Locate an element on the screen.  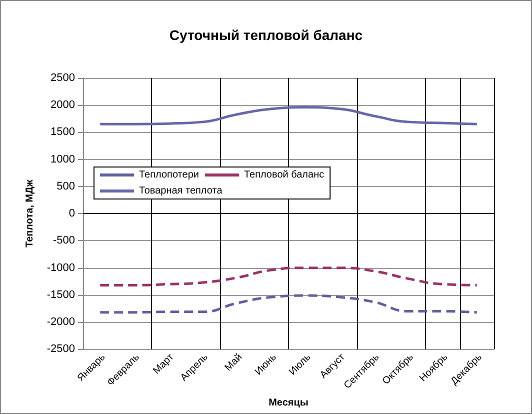
y-tick-label: 2000 is located at coordinates (62, 105).